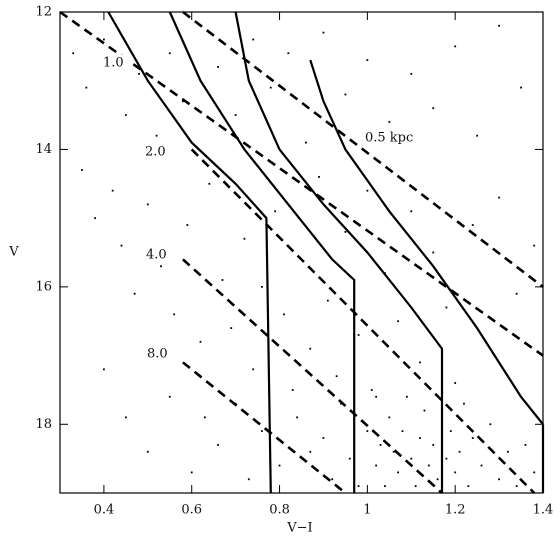  What do you see at coordinates (156, 255) in the screenshot?
I see `distance-label: 4.0` at bounding box center [156, 255].